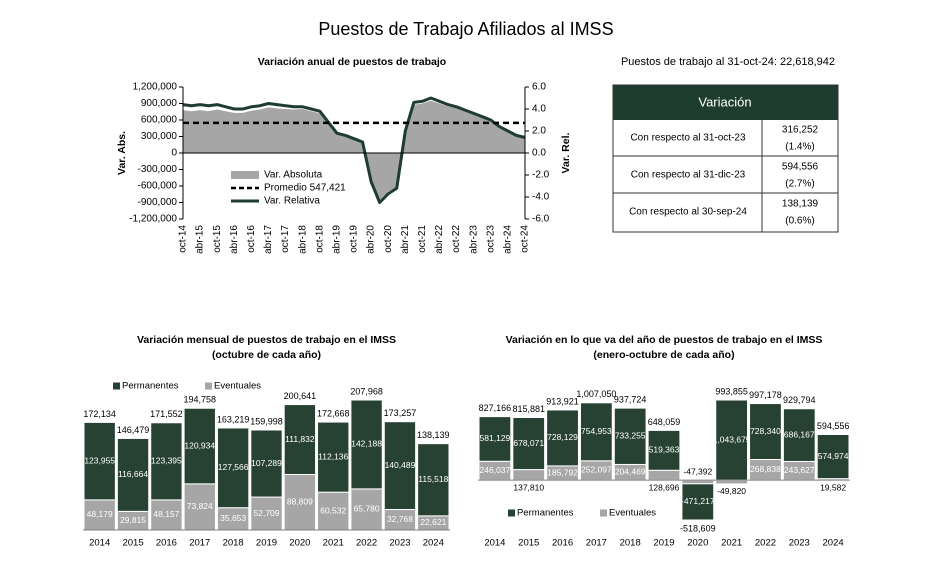 This screenshot has width=931, height=568. What do you see at coordinates (233, 419) in the screenshot?
I see `total-label: 163,219` at bounding box center [233, 419].